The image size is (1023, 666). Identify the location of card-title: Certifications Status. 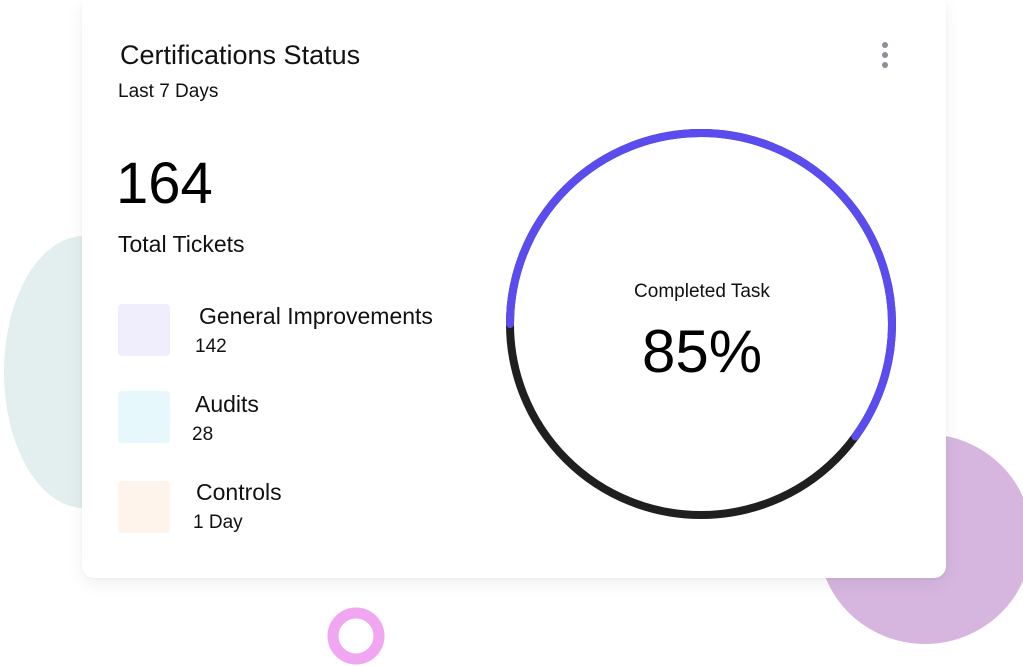
(240, 55).